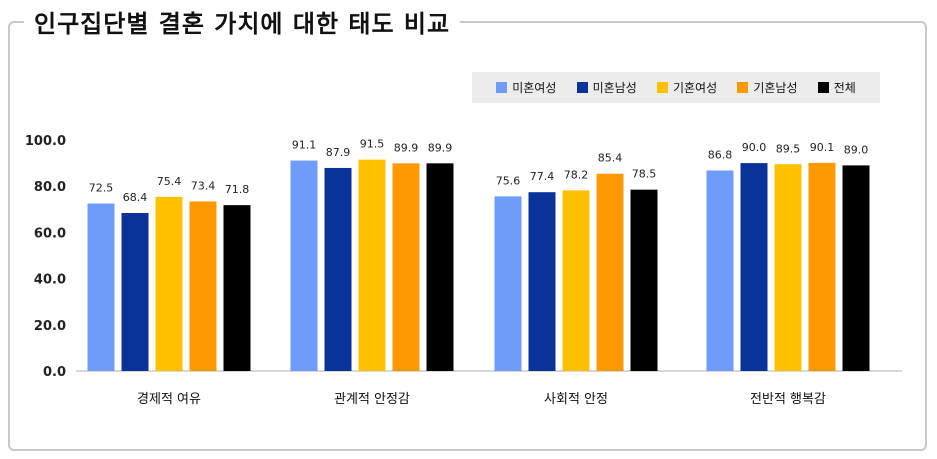 Image resolution: width=937 pixels, height=459 pixels. Describe the element at coordinates (788, 399) in the screenshot. I see `x-category-label: 전반적 행복감` at that location.